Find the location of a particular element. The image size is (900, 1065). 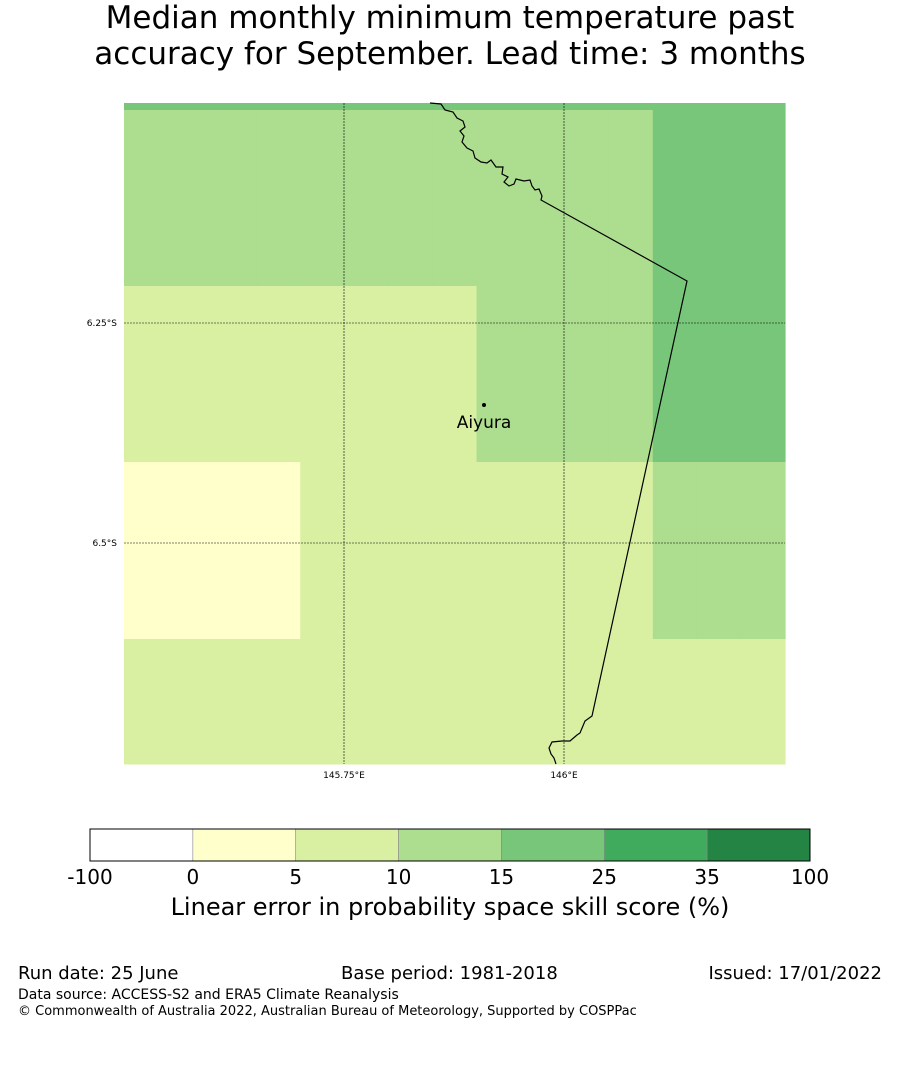

lon-tick-label: 146°E is located at coordinates (564, 776).